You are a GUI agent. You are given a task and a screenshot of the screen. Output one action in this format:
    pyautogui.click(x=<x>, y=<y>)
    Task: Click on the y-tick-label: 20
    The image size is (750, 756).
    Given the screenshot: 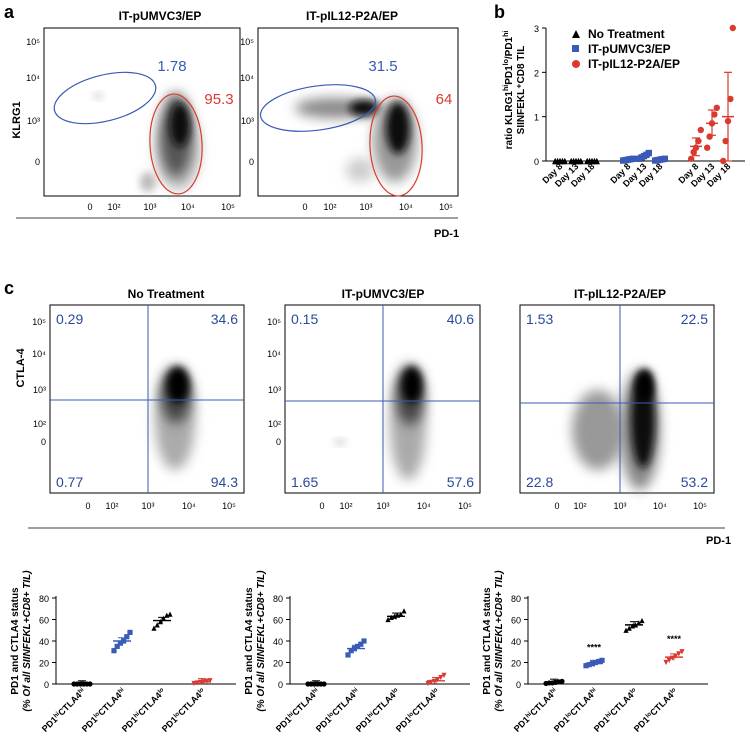 What is the action you would take?
    pyautogui.click(x=516, y=664)
    